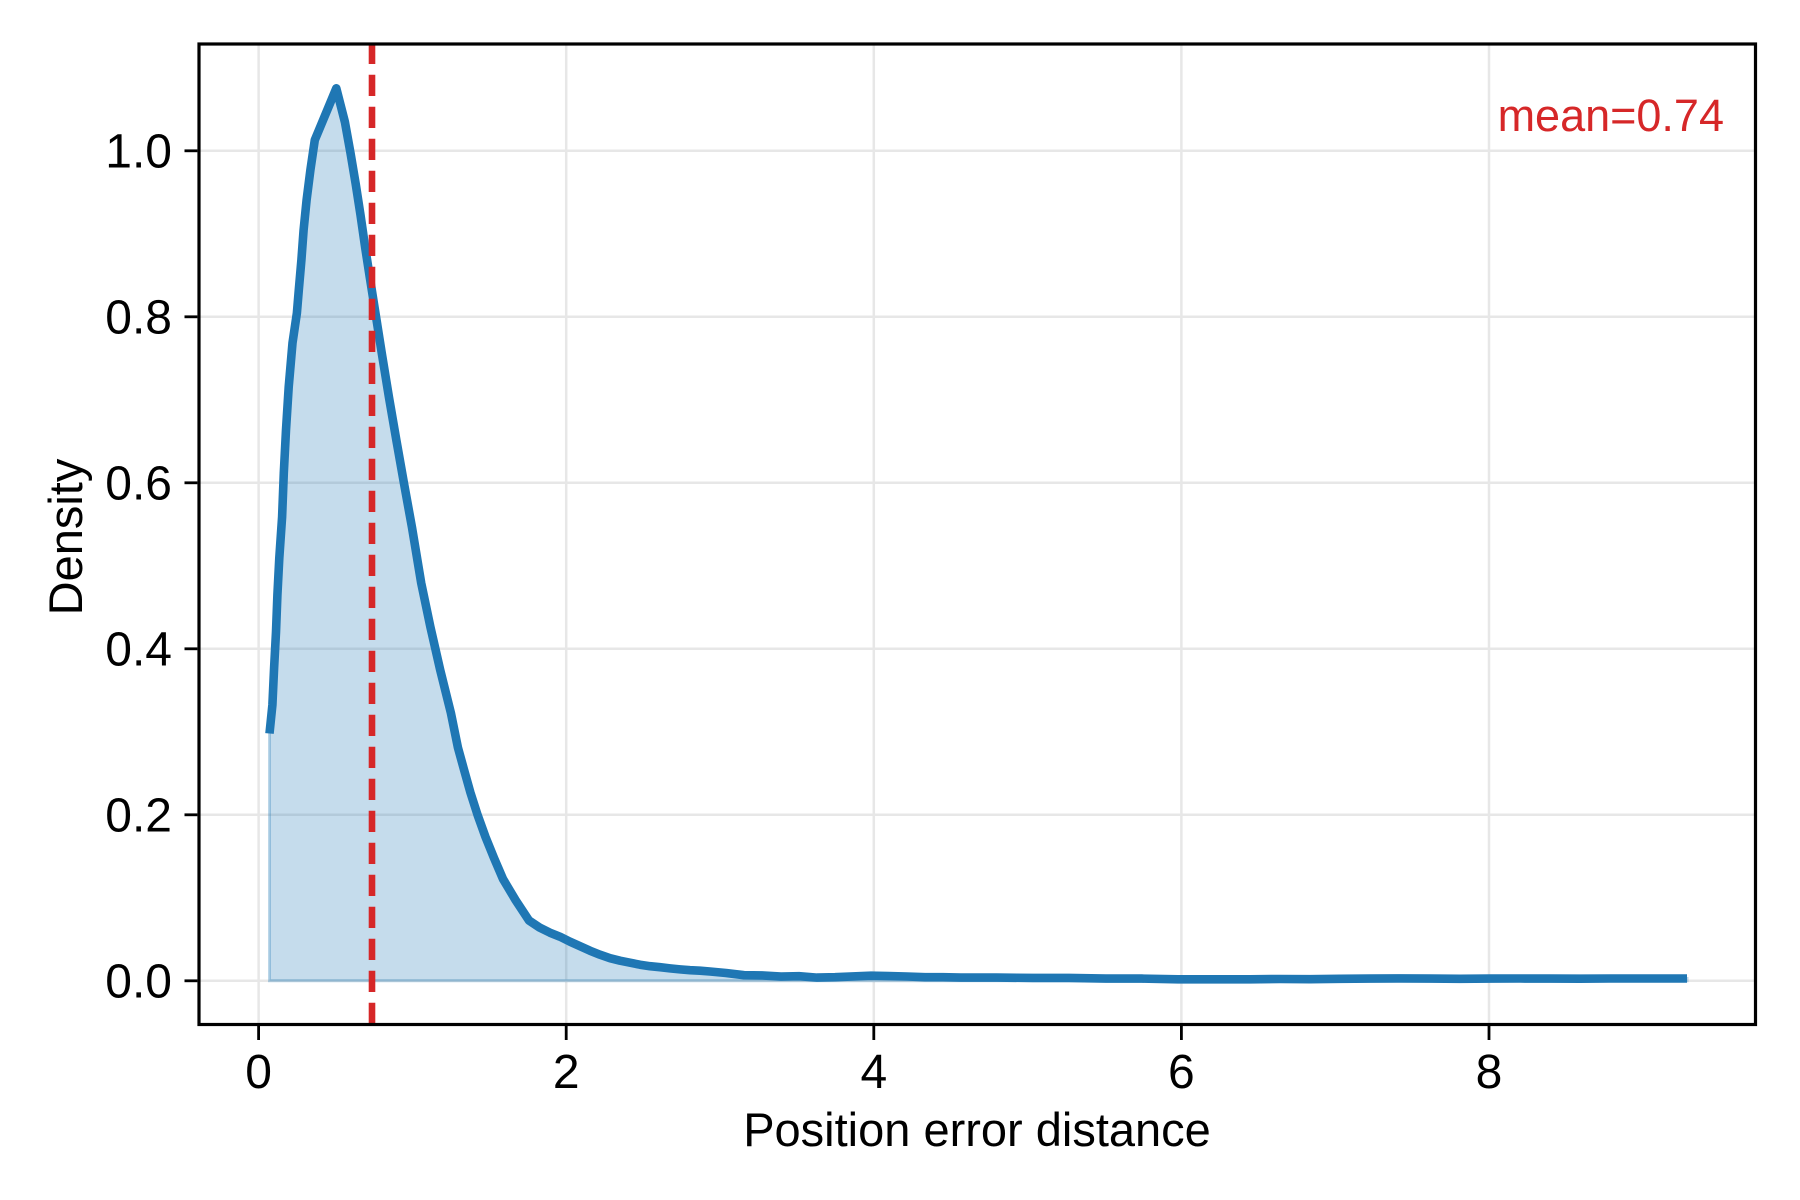 Image resolution: width=1800 pixels, height=1200 pixels. Describe the element at coordinates (873, 1072) in the screenshot. I see `svg-text: 4` at that location.